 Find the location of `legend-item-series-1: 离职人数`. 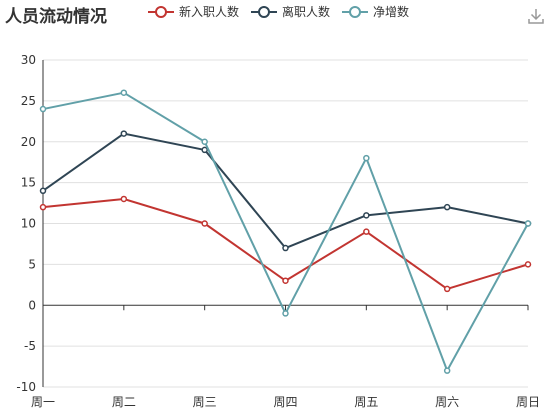

legend-item-series-1: 离职人数 is located at coordinates (290, 11).